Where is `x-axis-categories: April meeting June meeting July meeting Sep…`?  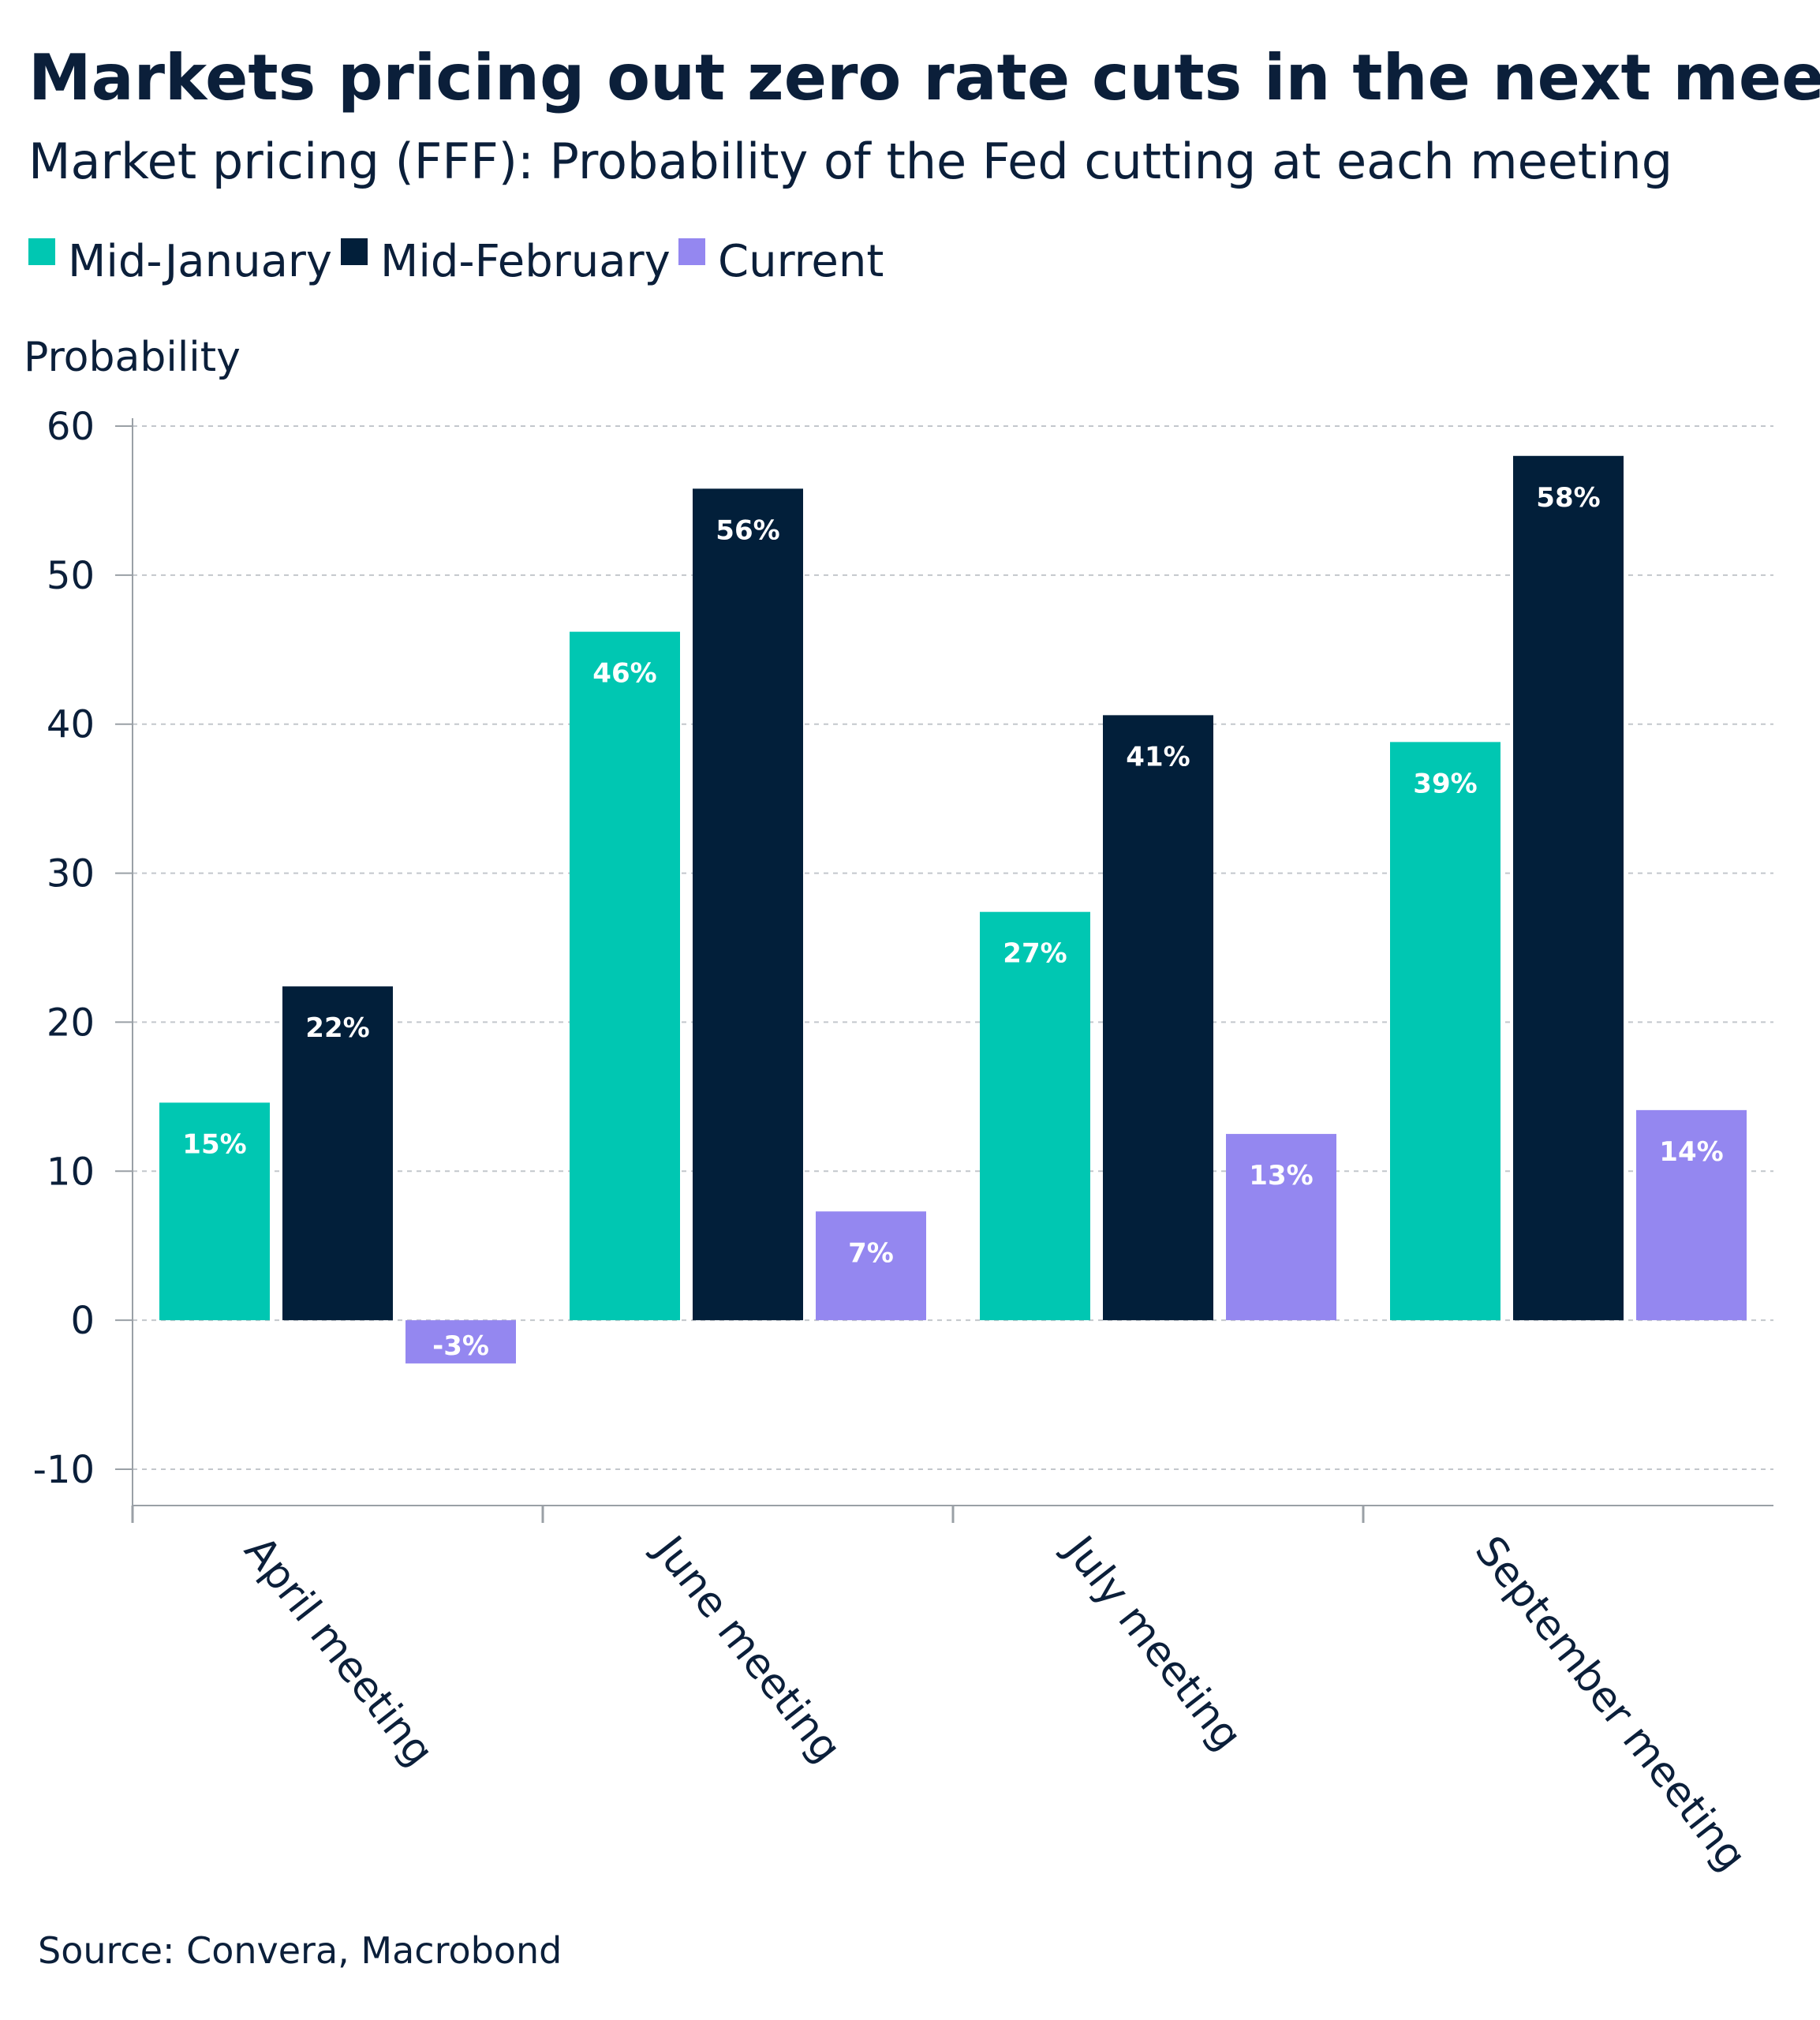
x-axis-categories: April meeting June meeting July meeting Sep… is located at coordinates (995, 1703).